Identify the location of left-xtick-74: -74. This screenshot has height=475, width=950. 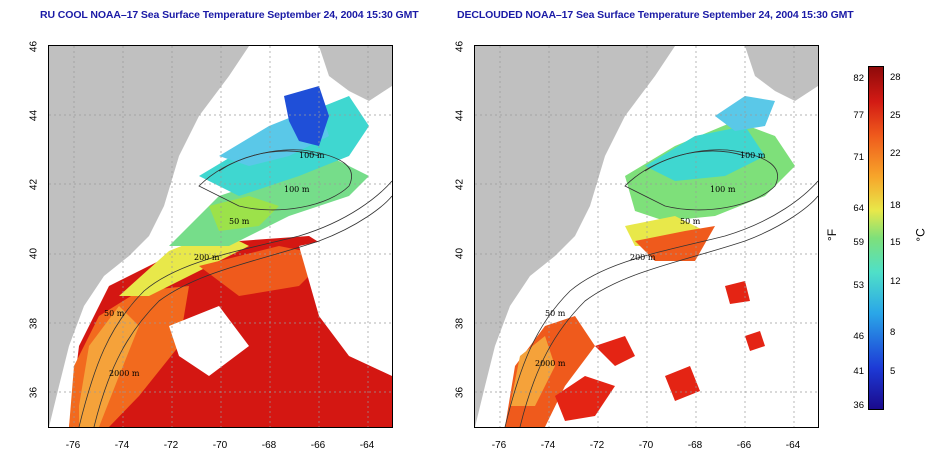
(122, 445).